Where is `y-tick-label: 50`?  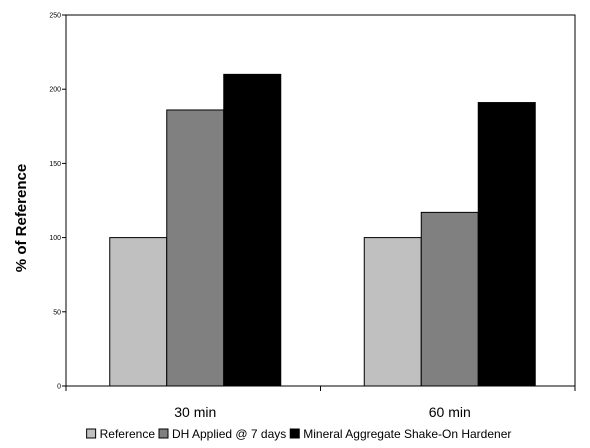 y-tick-label: 50 is located at coordinates (57, 312).